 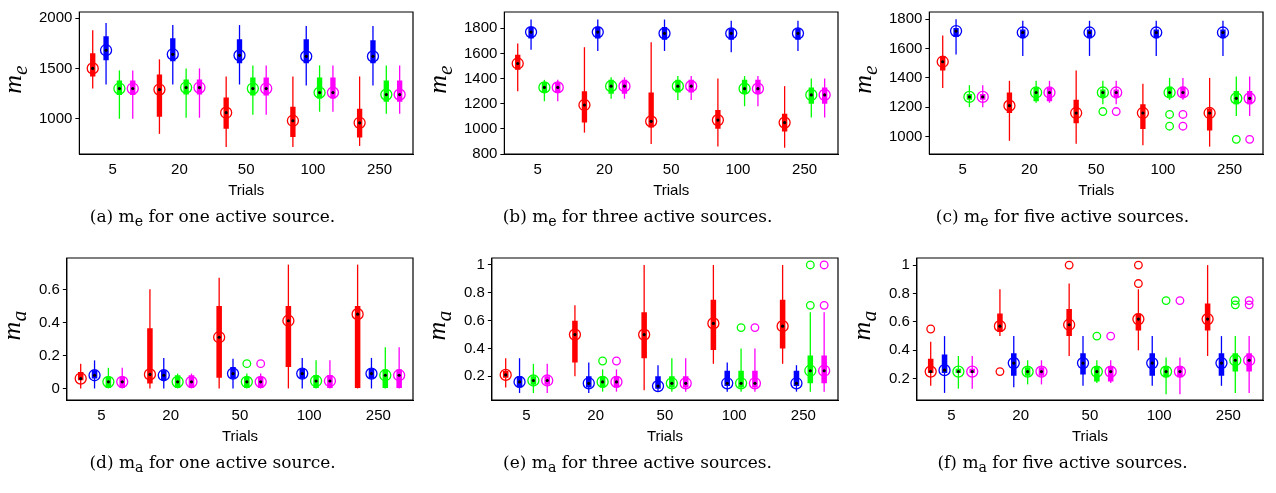 I want to click on text: (a) m$_{e}$ for one active source., so click(x=212, y=218).